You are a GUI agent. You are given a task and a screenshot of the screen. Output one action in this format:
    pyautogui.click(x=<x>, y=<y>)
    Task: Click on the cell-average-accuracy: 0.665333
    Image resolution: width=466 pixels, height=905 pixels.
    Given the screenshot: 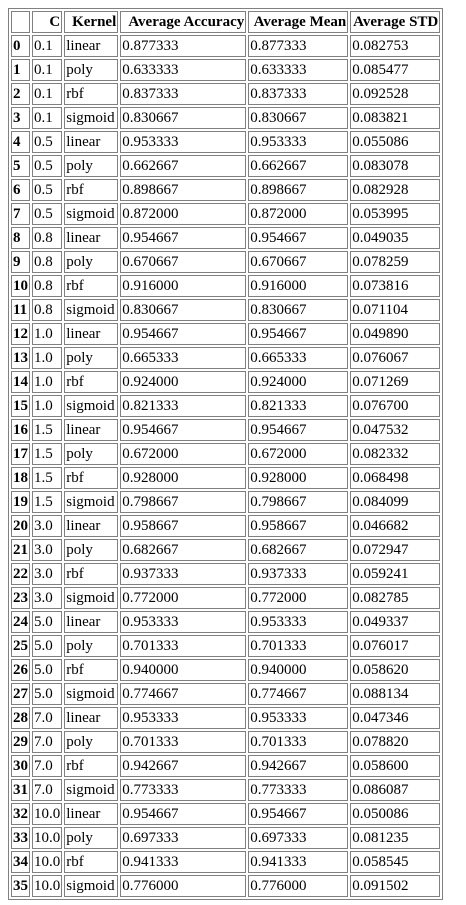 What is the action you would take?
    pyautogui.click(x=183, y=358)
    